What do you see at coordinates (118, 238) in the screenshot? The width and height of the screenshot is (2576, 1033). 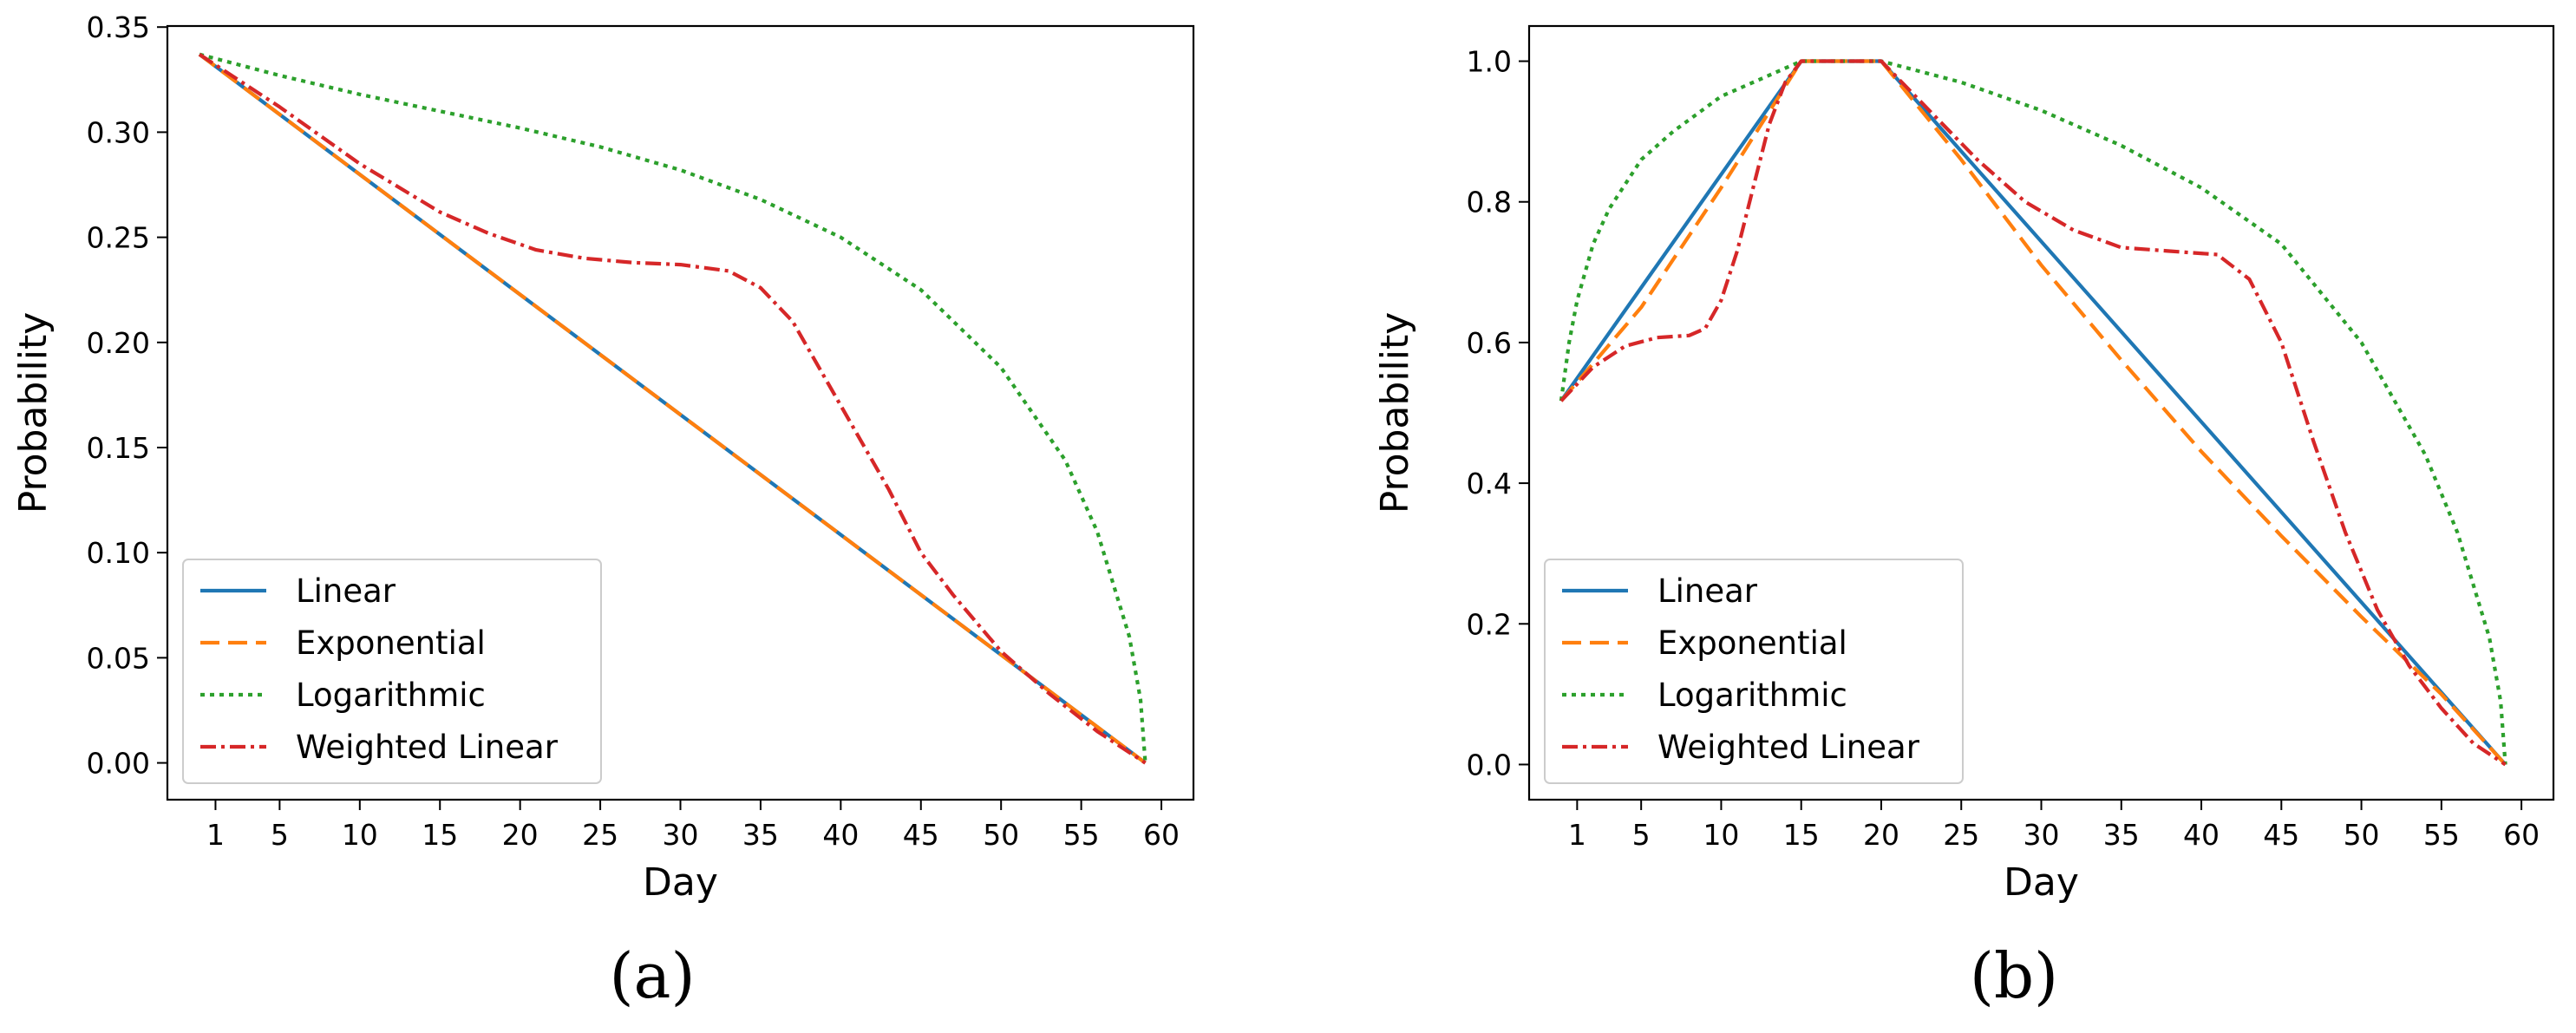 I see `y-tick-label: 0.25` at bounding box center [118, 238].